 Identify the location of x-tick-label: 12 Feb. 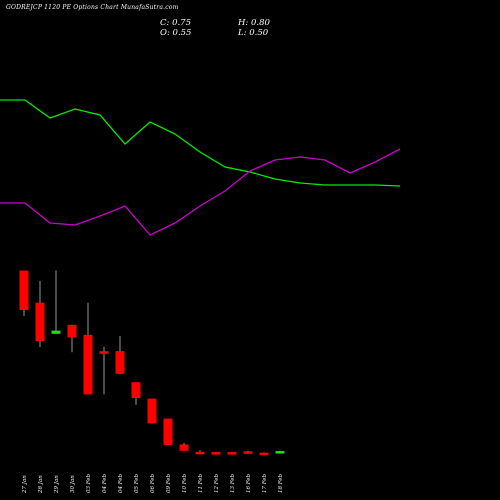
(217, 483).